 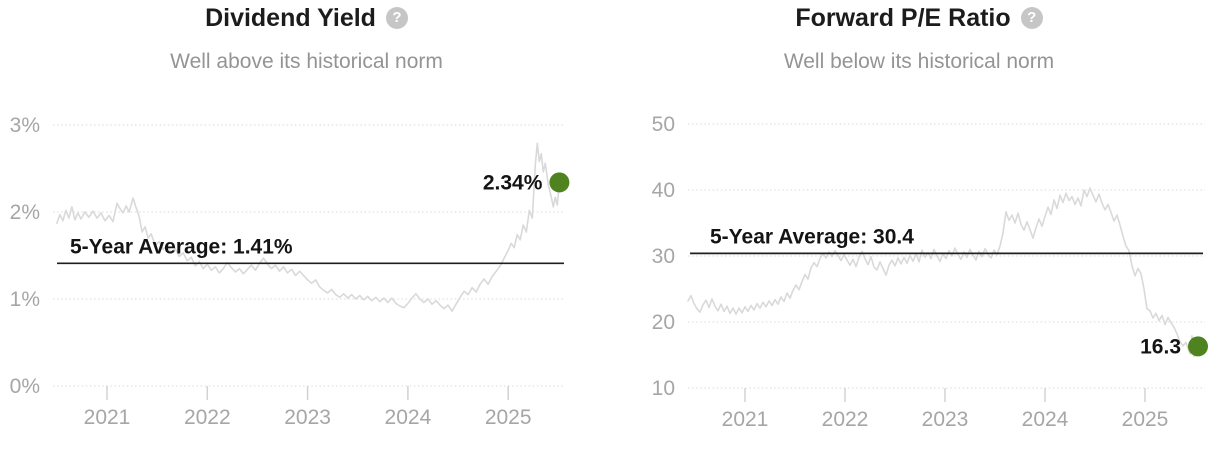 What do you see at coordinates (25, 299) in the screenshot?
I see `y-axis-label: 1%` at bounding box center [25, 299].